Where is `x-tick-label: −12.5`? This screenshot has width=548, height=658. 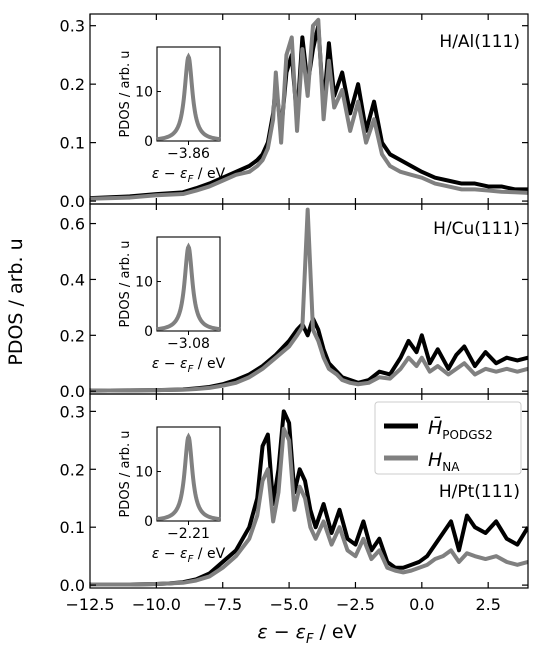
x-tick-label: −12.5 is located at coordinates (89, 604).